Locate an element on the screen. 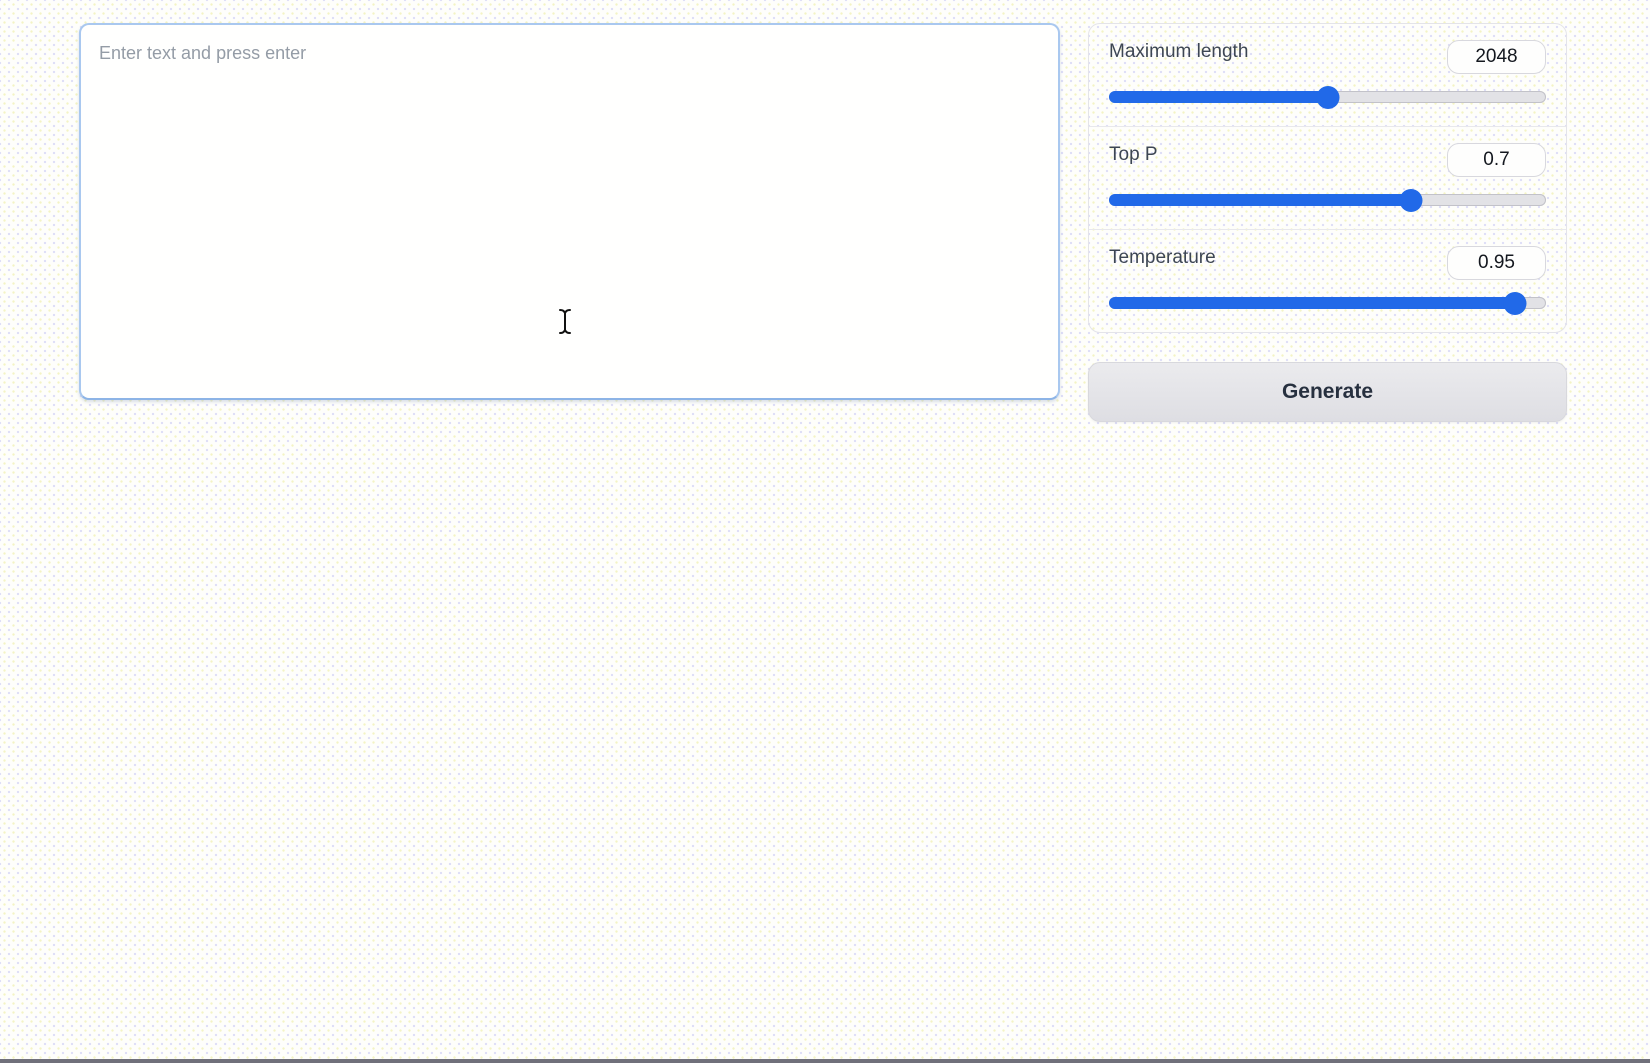 The width and height of the screenshot is (1650, 1063). max-length-value-input is located at coordinates (1496, 57).